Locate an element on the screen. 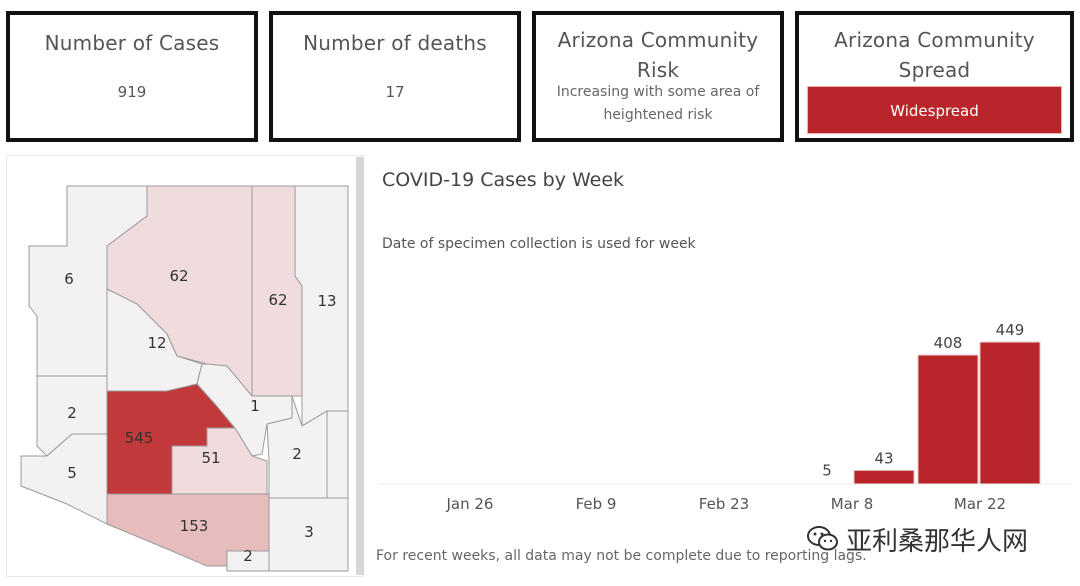 This screenshot has width=1080, height=586. county-label-pinal: 51 is located at coordinates (210, 458).